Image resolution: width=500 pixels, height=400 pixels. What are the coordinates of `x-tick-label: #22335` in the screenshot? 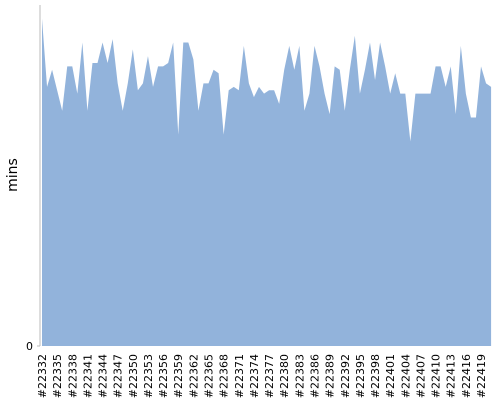 It's located at (57, 376).